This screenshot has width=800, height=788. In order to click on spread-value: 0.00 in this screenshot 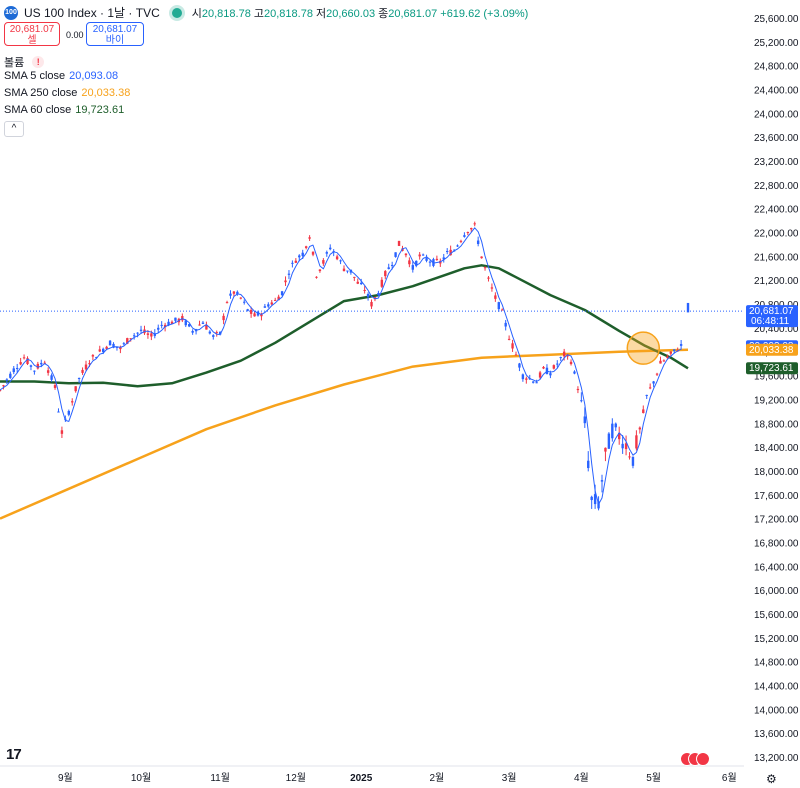, I will do `click(75, 35)`.